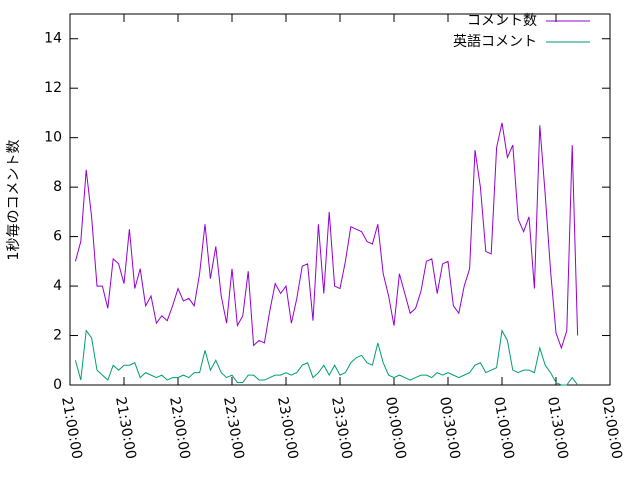 This screenshot has width=640, height=480. Describe the element at coordinates (14, 200) in the screenshot. I see `y-axis-label: 1秒毎のコメント数` at that location.